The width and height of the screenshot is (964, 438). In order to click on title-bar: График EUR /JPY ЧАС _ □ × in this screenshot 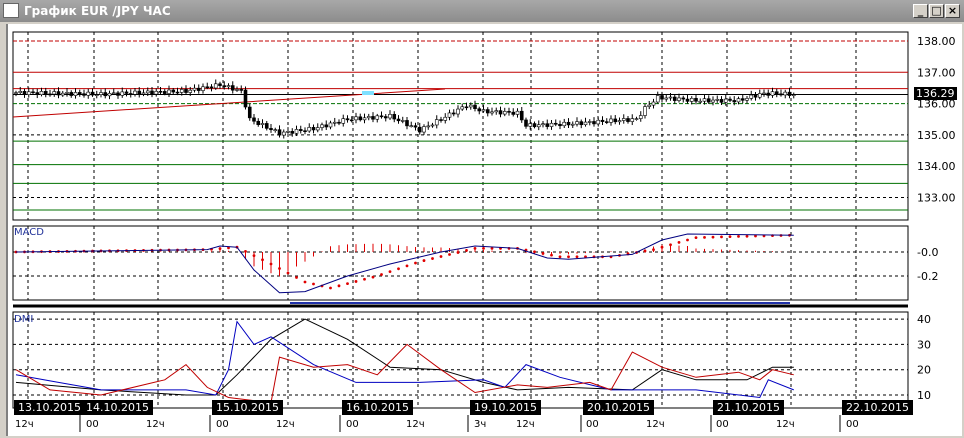, I will do `click(482, 11)`.